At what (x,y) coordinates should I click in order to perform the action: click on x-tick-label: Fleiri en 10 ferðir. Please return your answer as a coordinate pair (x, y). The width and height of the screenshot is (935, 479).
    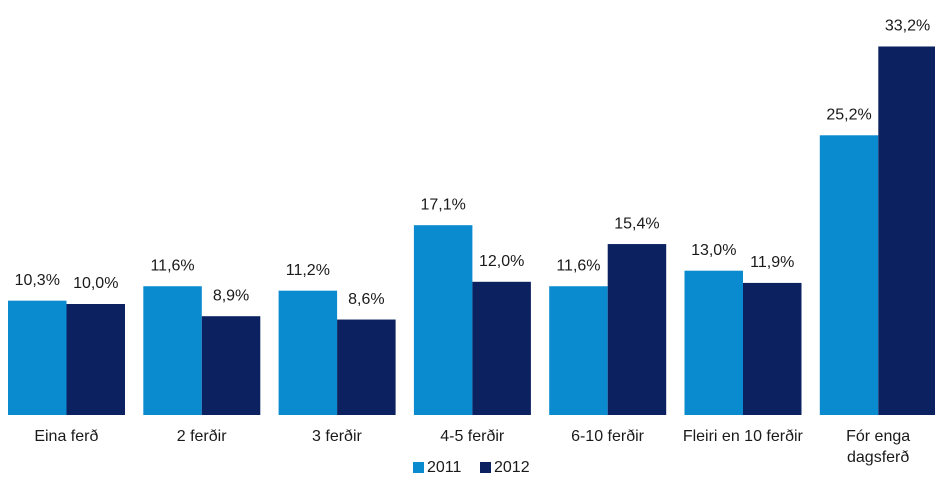
    Looking at the image, I should click on (742, 436).